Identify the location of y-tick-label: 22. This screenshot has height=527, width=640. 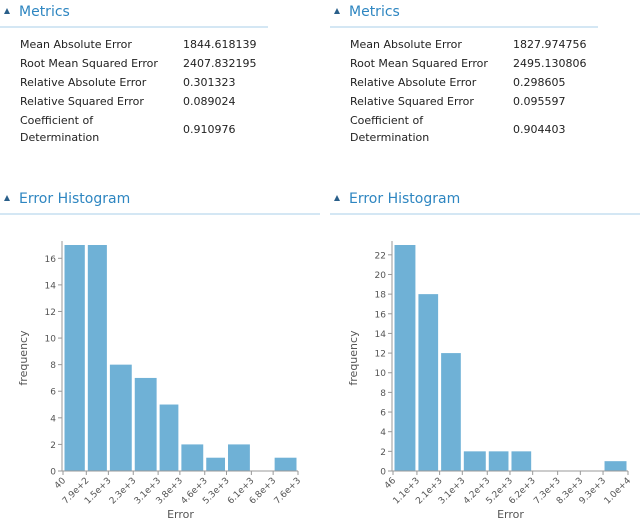
(380, 256).